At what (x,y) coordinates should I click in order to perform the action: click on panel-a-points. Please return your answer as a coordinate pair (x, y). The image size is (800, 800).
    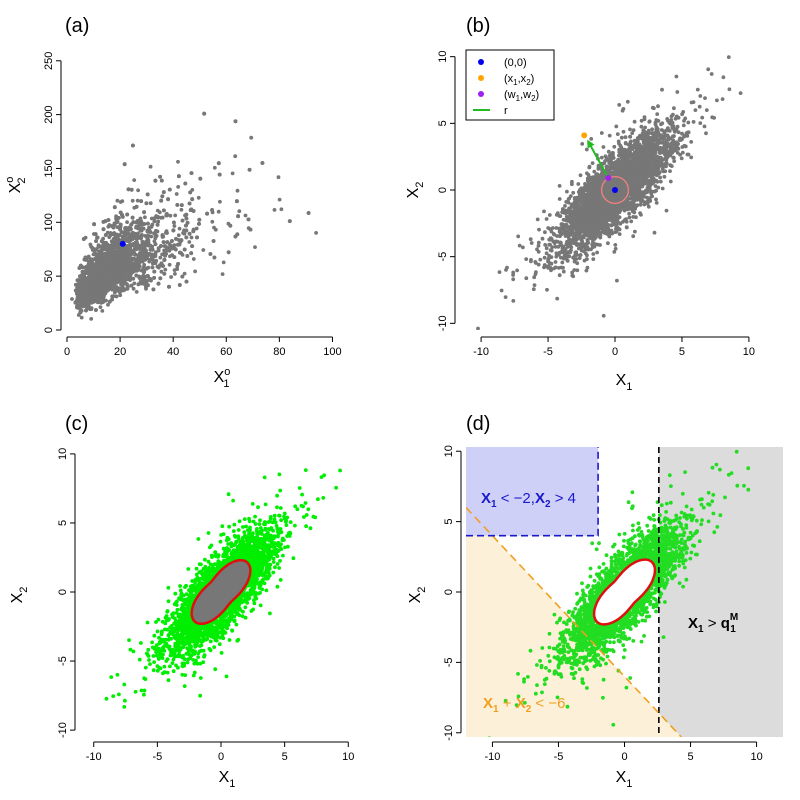
    Looking at the image, I should click on (194, 216).